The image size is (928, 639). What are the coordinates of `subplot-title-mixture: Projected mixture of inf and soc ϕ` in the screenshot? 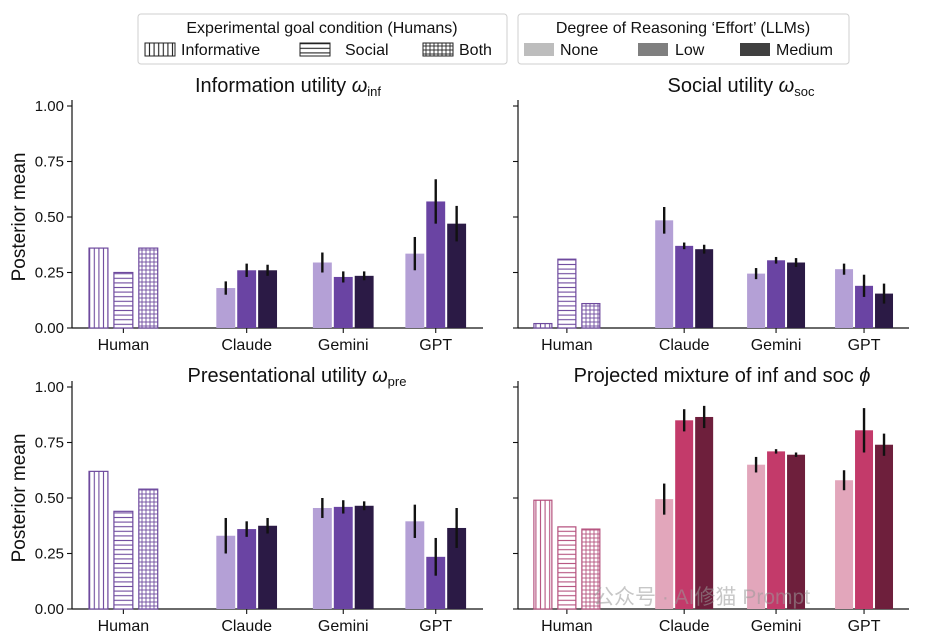 It's located at (722, 376).